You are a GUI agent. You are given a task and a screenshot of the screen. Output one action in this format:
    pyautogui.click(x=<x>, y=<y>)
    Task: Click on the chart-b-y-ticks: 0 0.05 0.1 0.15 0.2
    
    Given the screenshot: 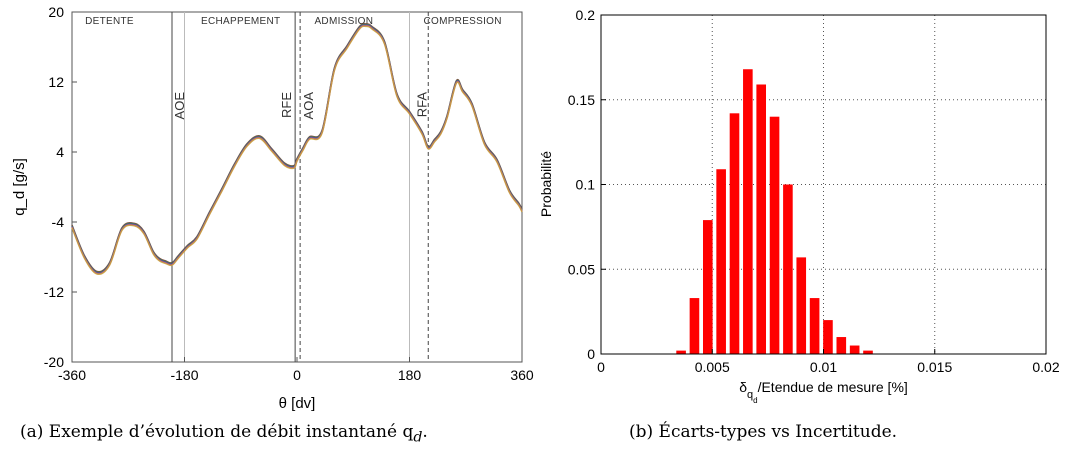 What is the action you would take?
    pyautogui.click(x=587, y=184)
    